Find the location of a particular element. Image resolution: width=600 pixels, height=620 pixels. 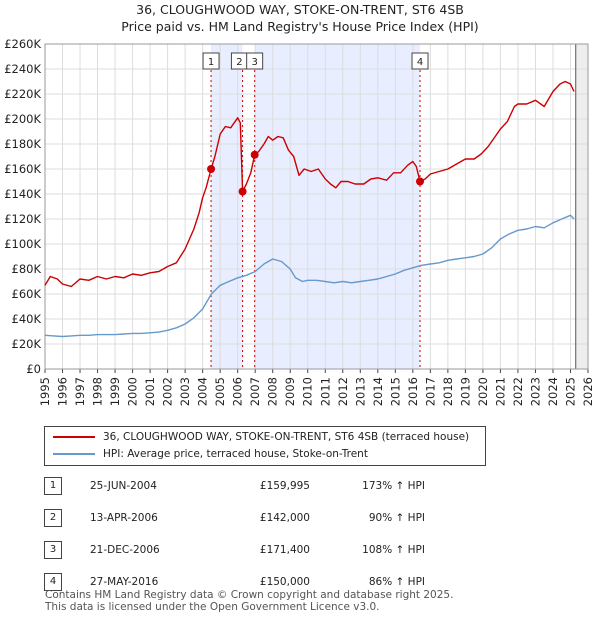

y-tick-label: £100K is located at coordinates (22, 244).